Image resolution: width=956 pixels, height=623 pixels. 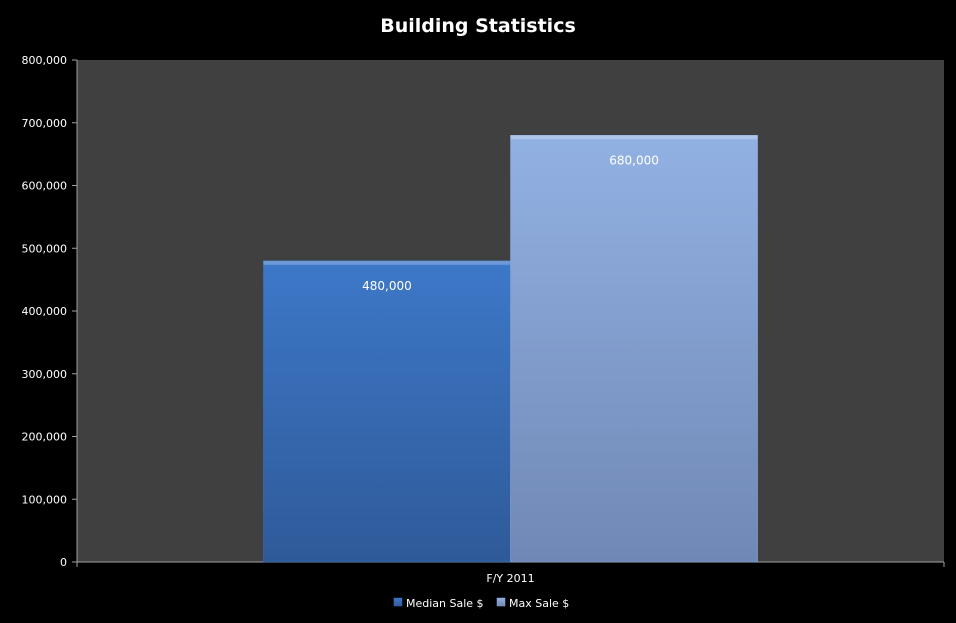 What do you see at coordinates (45, 311) in the screenshot?
I see `y-tick-label: 400,000` at bounding box center [45, 311].